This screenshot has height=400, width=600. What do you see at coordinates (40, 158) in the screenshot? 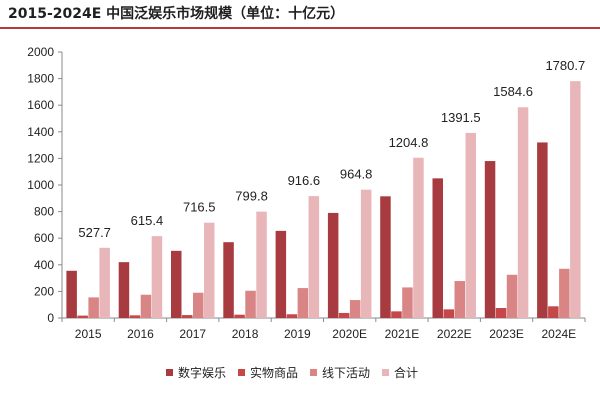
I see `y-tick-label: 1200` at bounding box center [40, 158].